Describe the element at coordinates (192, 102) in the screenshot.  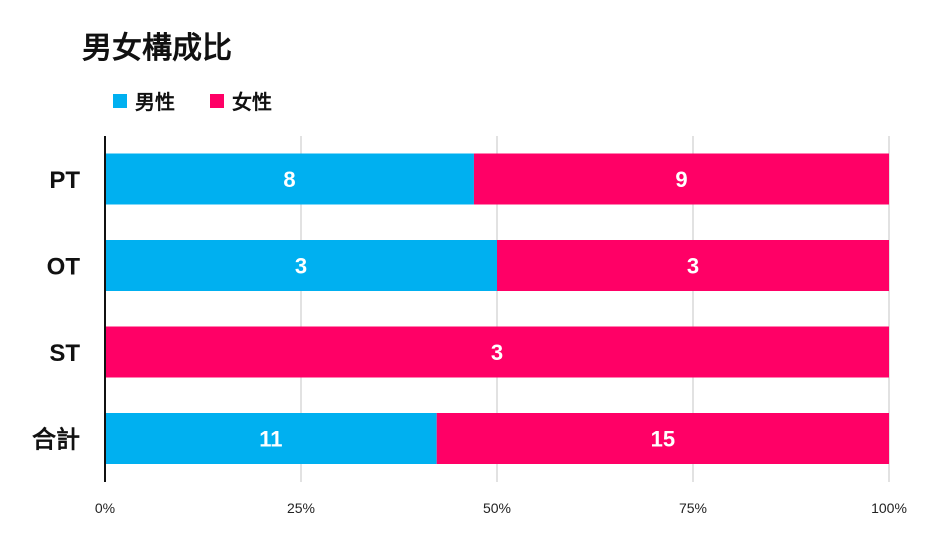
I see `legend: 男性 女性` at that location.